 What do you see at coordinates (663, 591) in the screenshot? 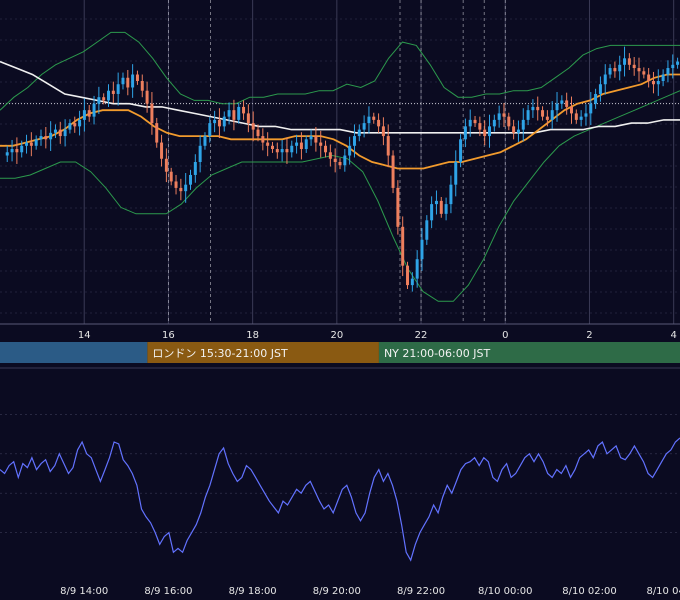
I see `date-tick-label: 8/10 04:00` at bounding box center [663, 591].